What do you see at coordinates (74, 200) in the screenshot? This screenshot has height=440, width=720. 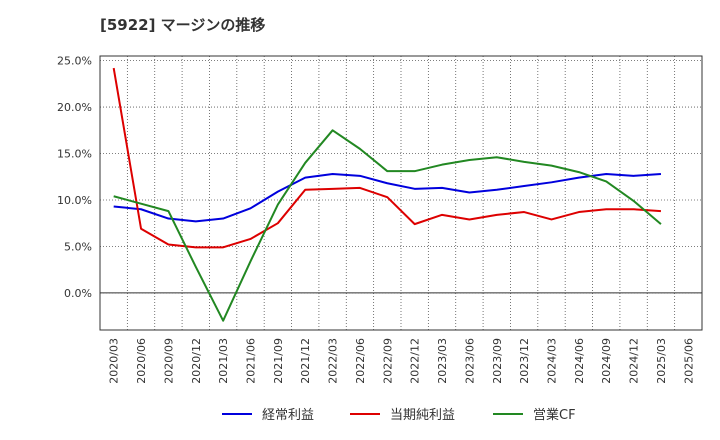 I see `y-tick-label: 10.0%` at bounding box center [74, 200].